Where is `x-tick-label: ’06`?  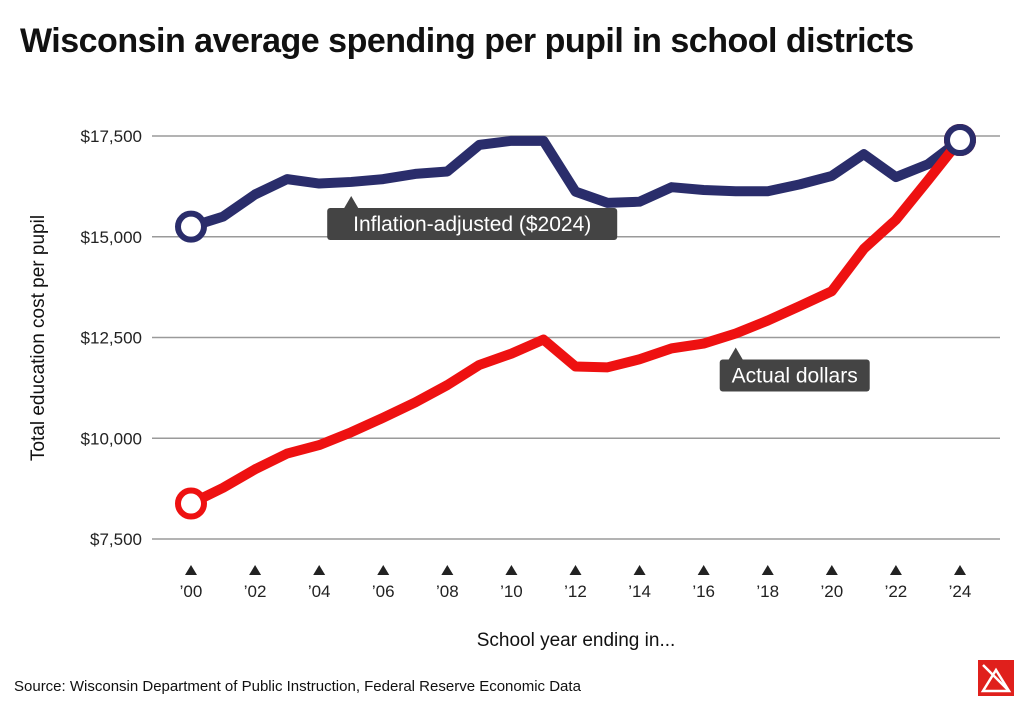
x-tick-label: ’06 is located at coordinates (383, 591).